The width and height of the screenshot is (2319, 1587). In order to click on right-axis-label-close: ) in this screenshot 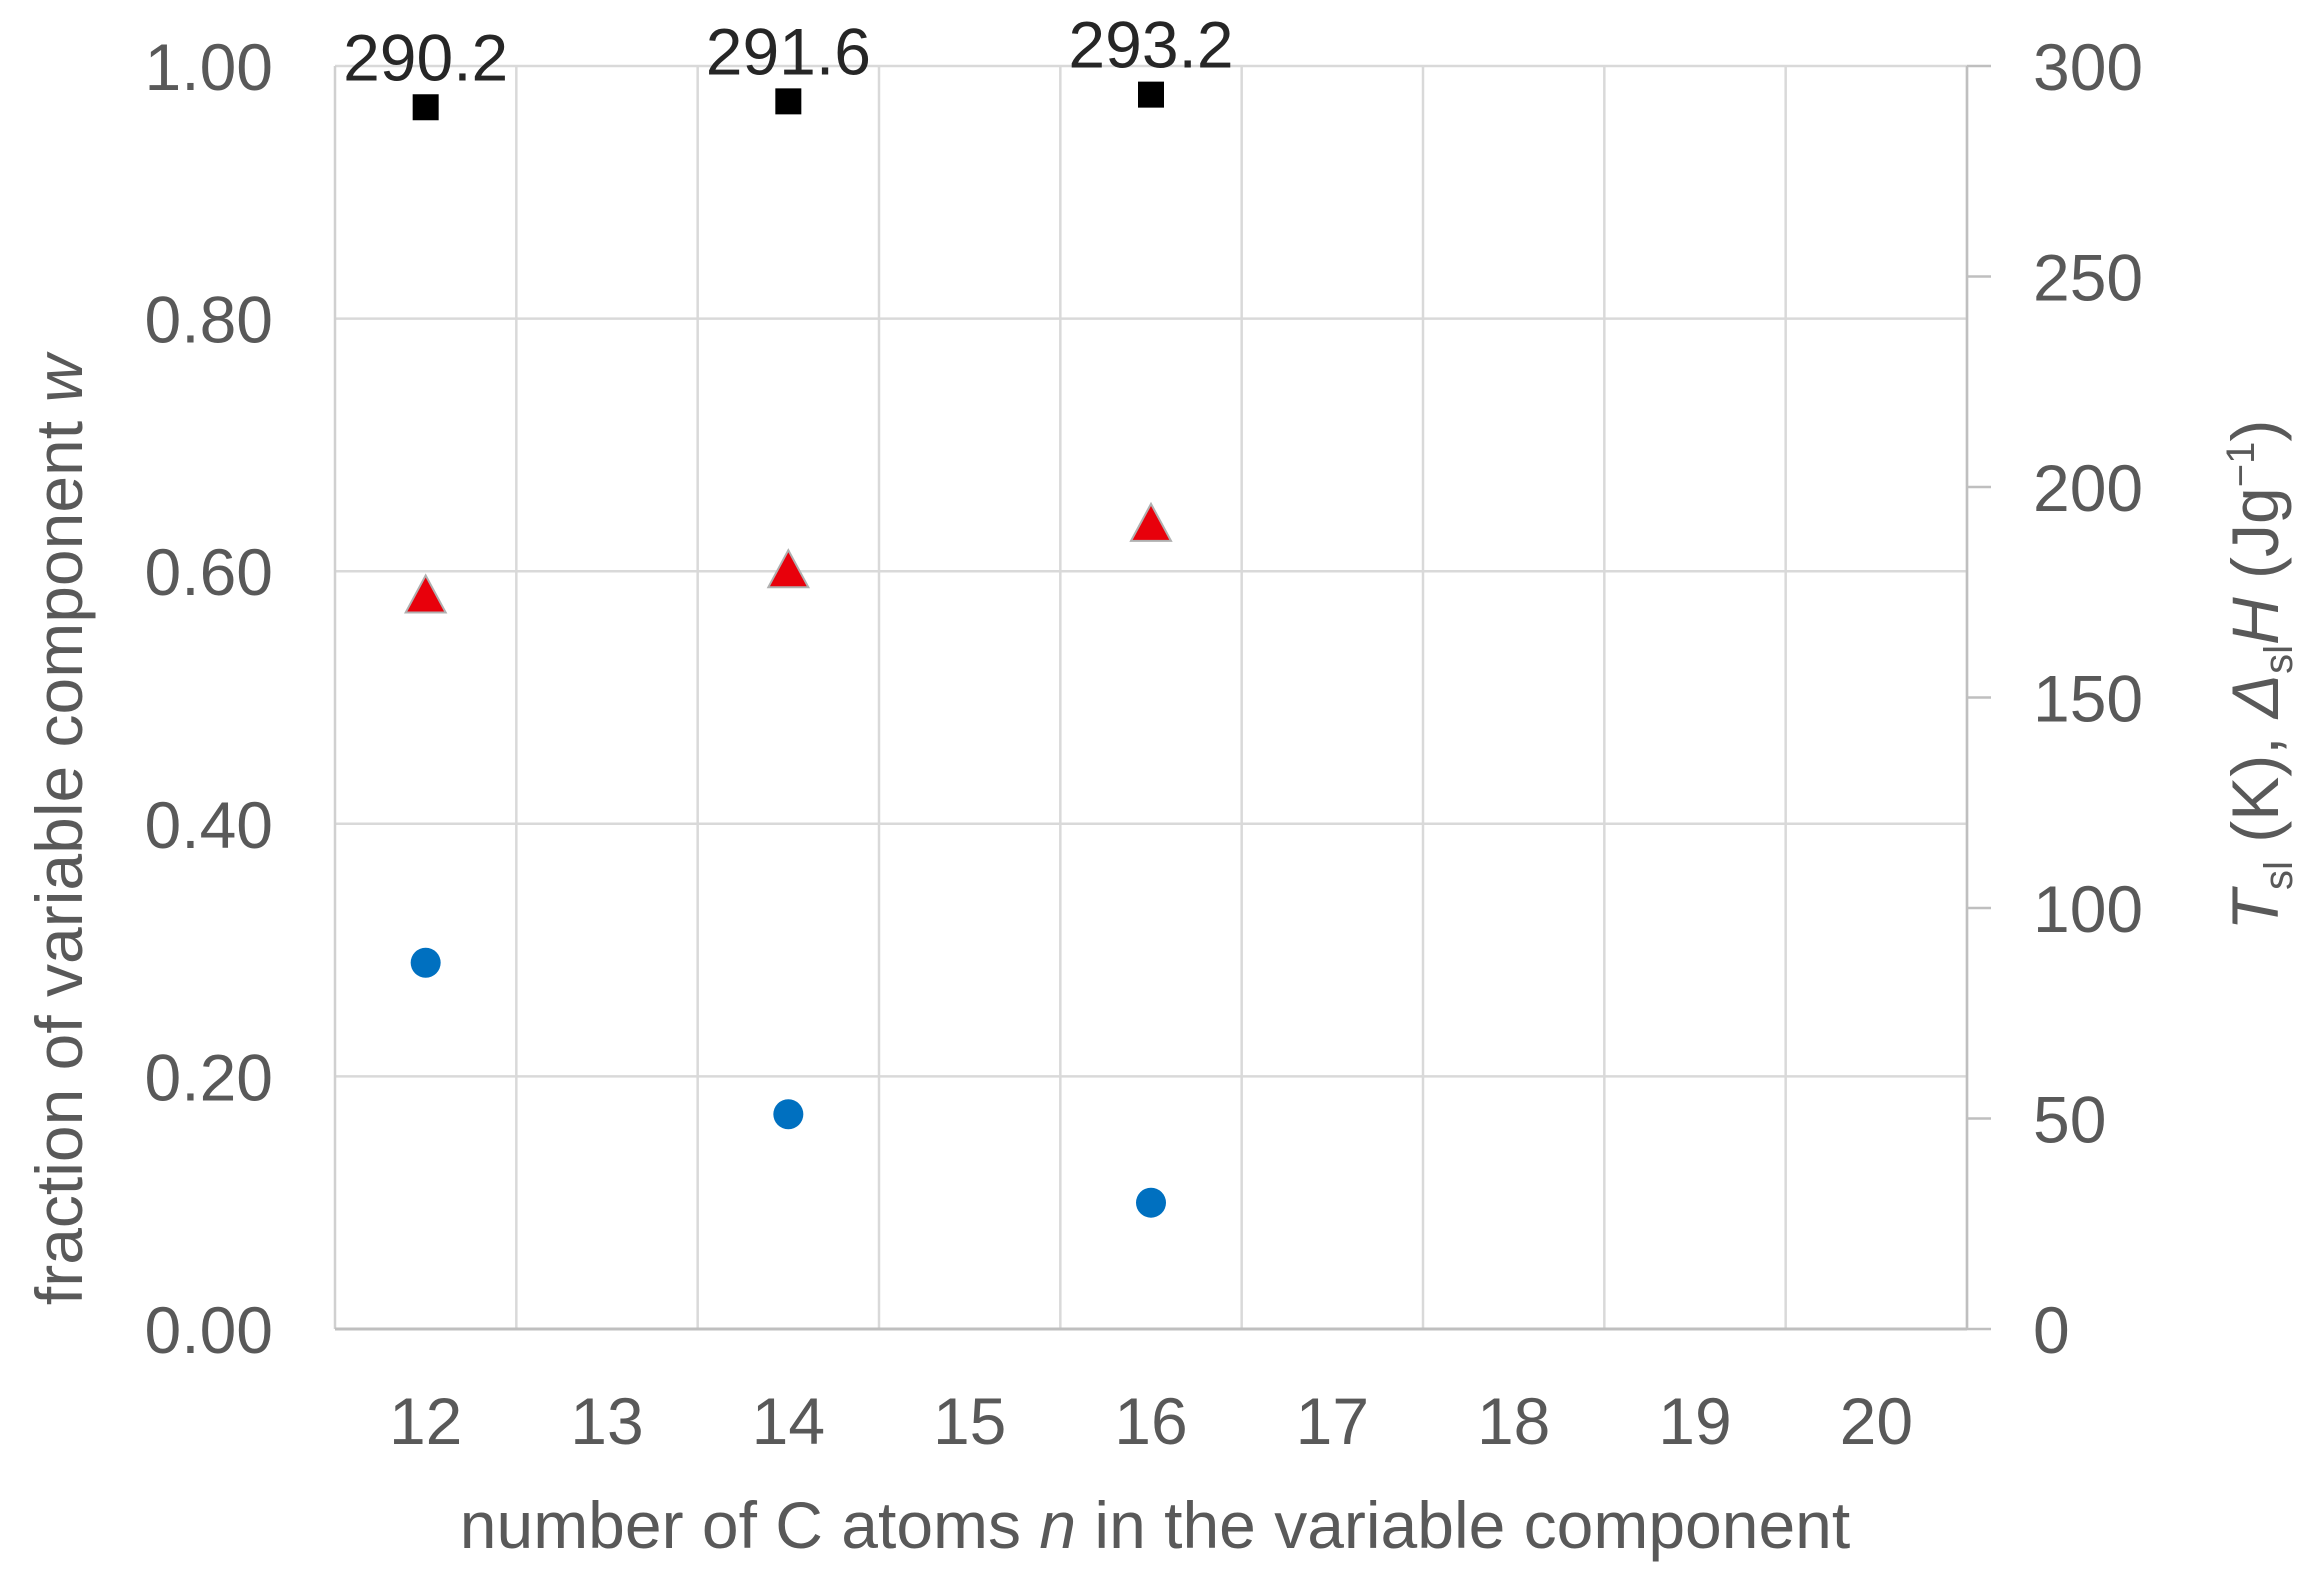, I will do `click(2255, 431)`.